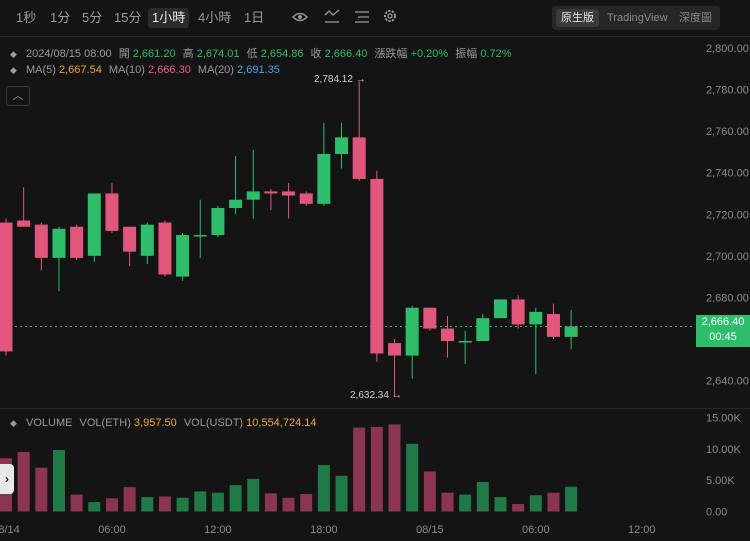  I want to click on view-native: 原生版, so click(577, 18).